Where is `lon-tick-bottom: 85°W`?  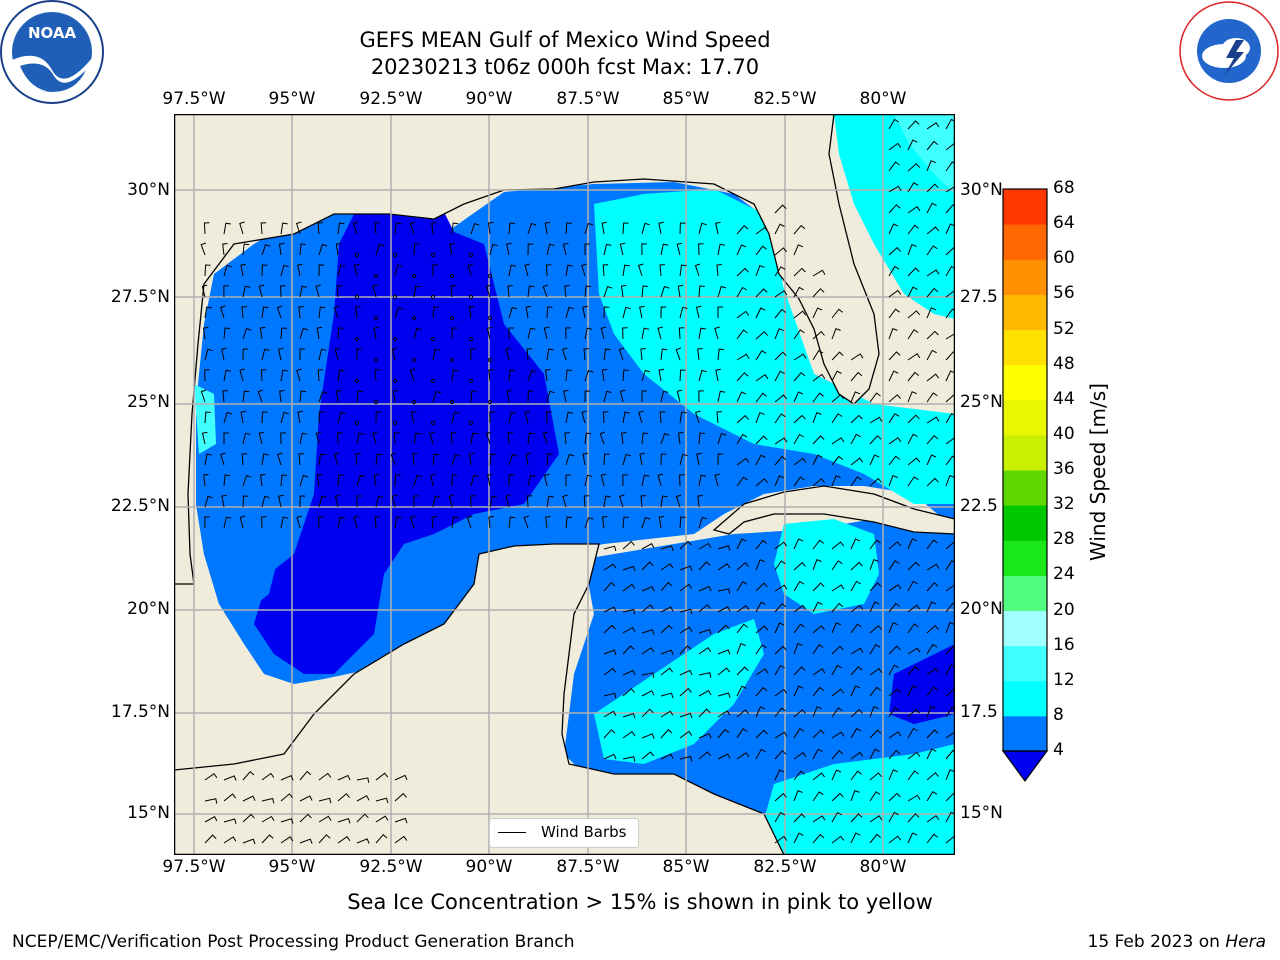
lon-tick-bottom: 85°W is located at coordinates (686, 867).